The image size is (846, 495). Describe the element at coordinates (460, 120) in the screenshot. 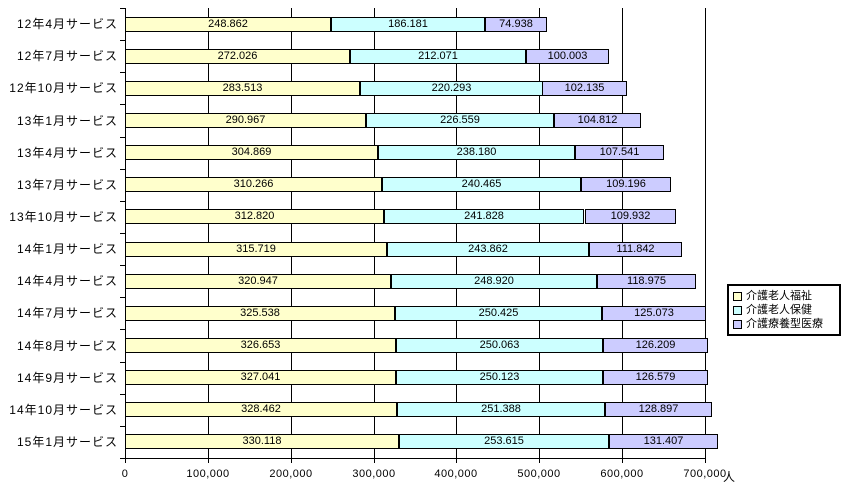

I see `bar-segment-介護老人保健: 226.559` at that location.